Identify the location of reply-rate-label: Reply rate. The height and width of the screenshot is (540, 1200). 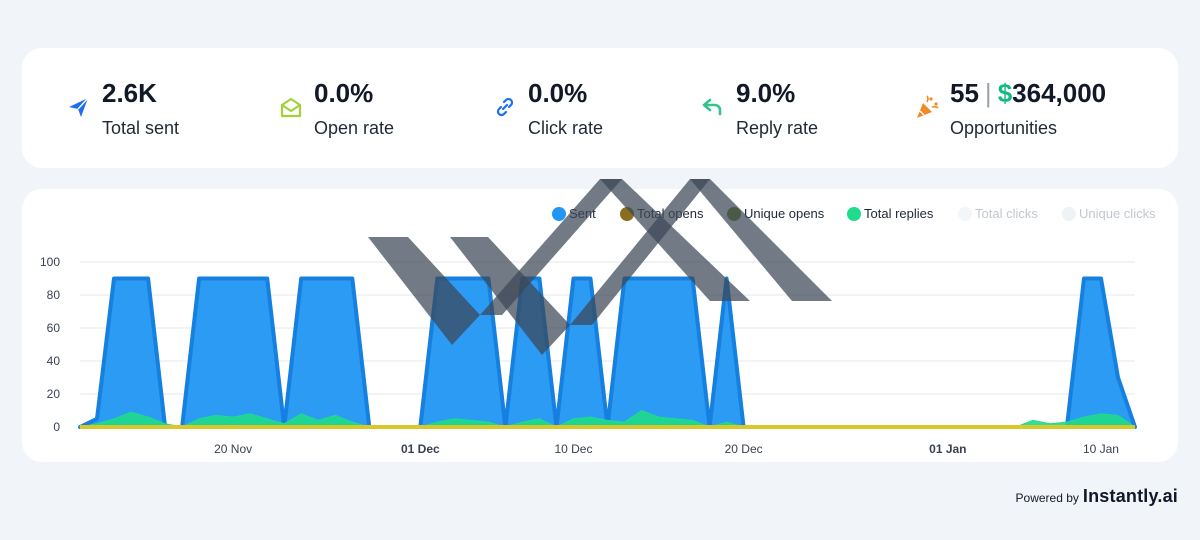
(777, 128).